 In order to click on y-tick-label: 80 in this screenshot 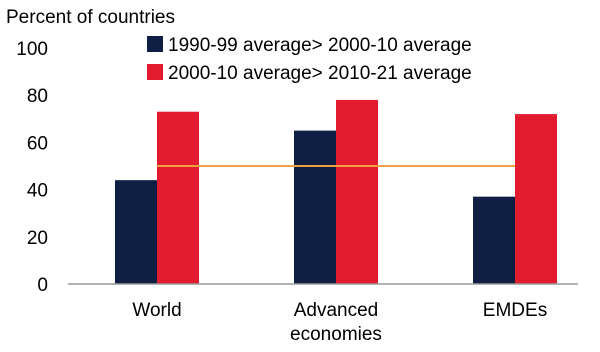, I will do `click(37, 96)`.